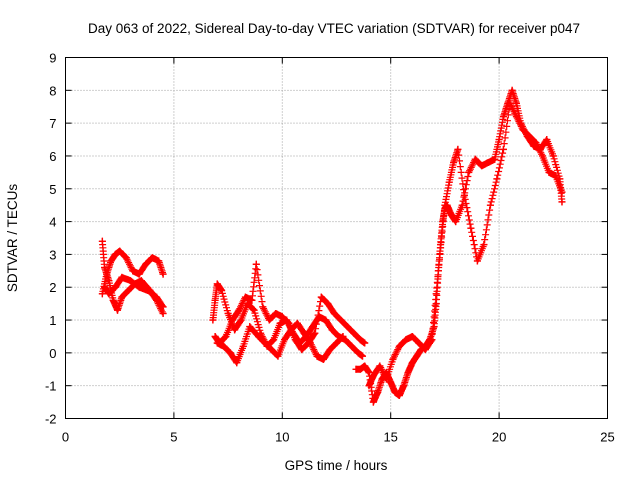 The image size is (640, 480). Describe the element at coordinates (52, 254) in the screenshot. I see `y-tick-label: 3` at that location.